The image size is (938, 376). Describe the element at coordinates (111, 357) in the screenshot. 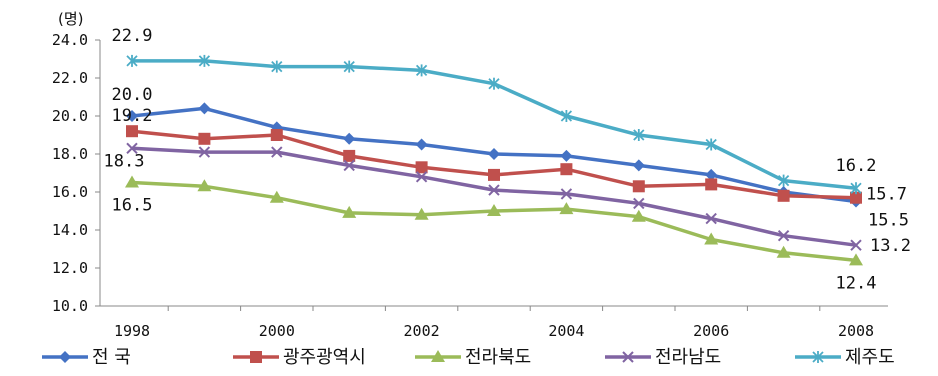

I see `legend-label: 전 국` at that location.